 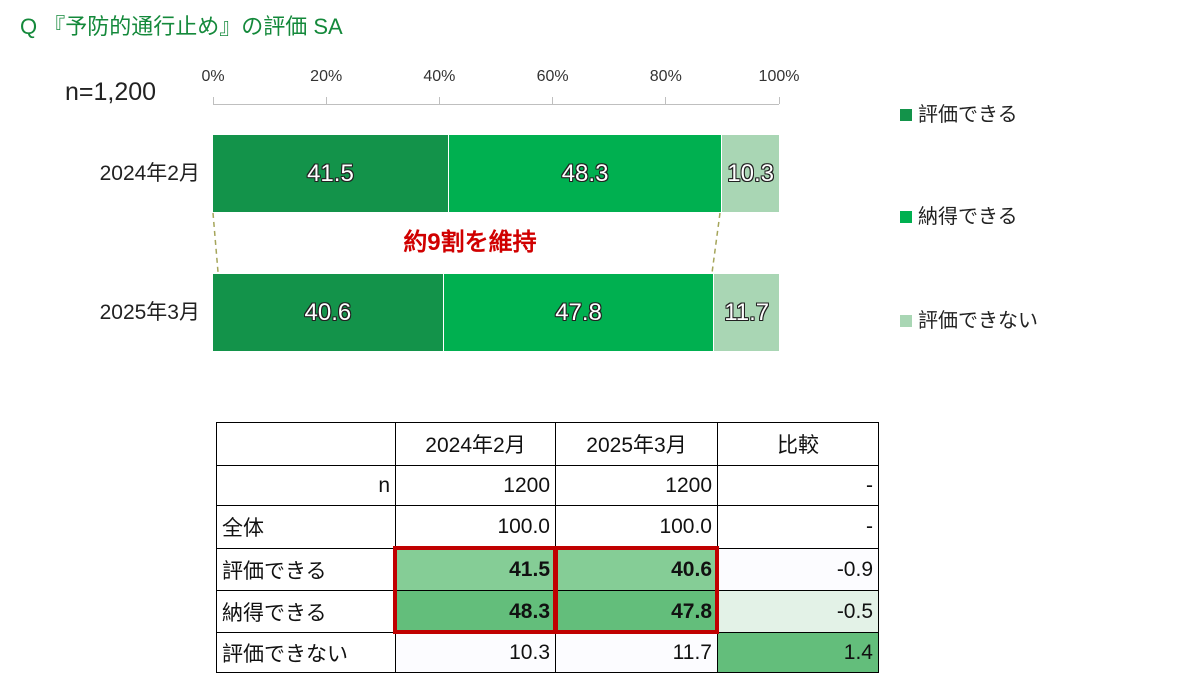 What do you see at coordinates (306, 444) in the screenshot?
I see `table-header-blank` at bounding box center [306, 444].